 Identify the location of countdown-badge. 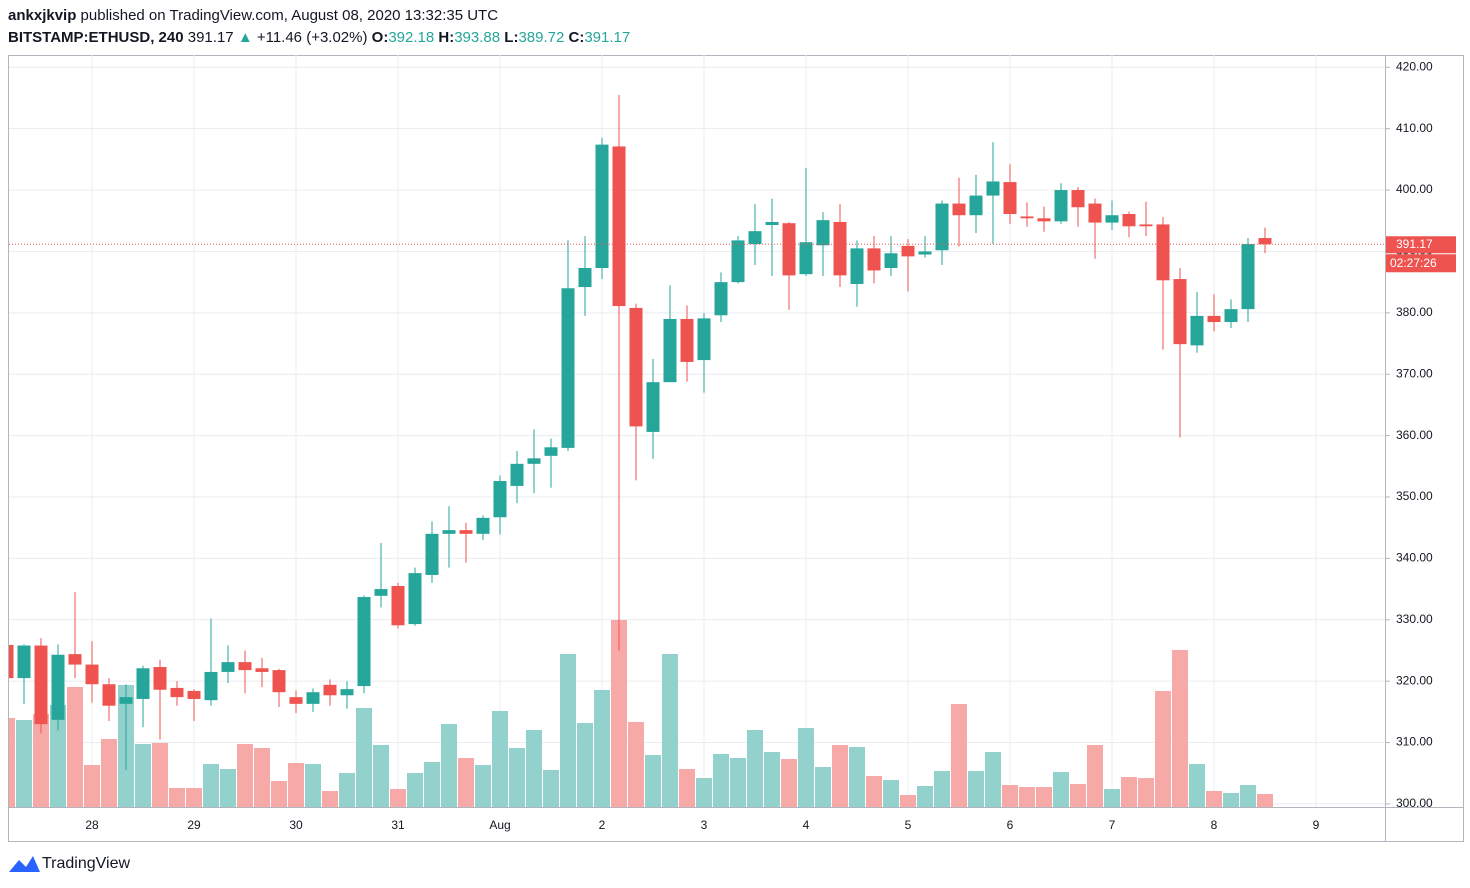
(1421, 263).